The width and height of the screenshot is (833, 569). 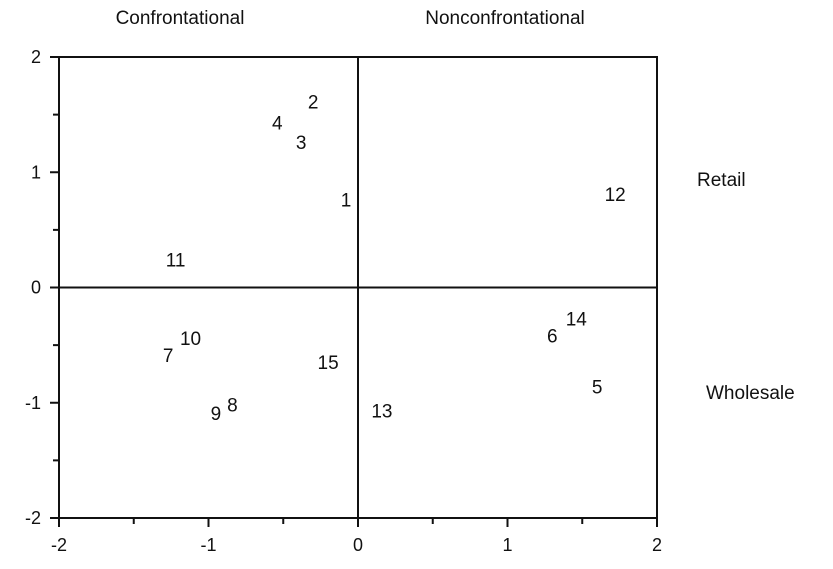 I want to click on x-tick-label: 1, so click(x=507, y=545).